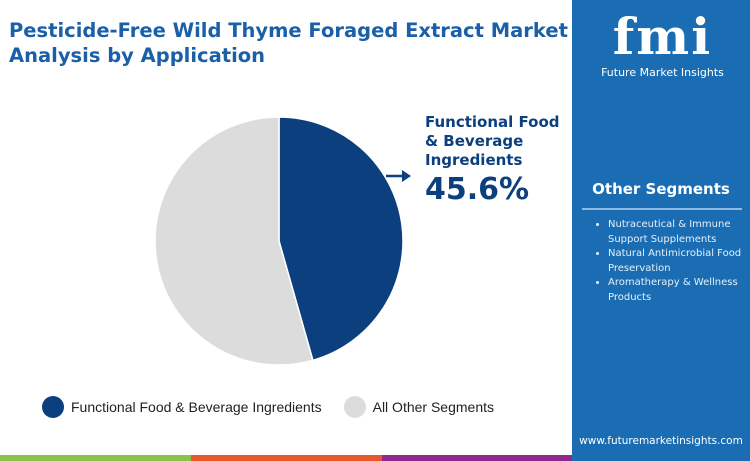  I want to click on legend-label: All Other Segments, so click(433, 407).